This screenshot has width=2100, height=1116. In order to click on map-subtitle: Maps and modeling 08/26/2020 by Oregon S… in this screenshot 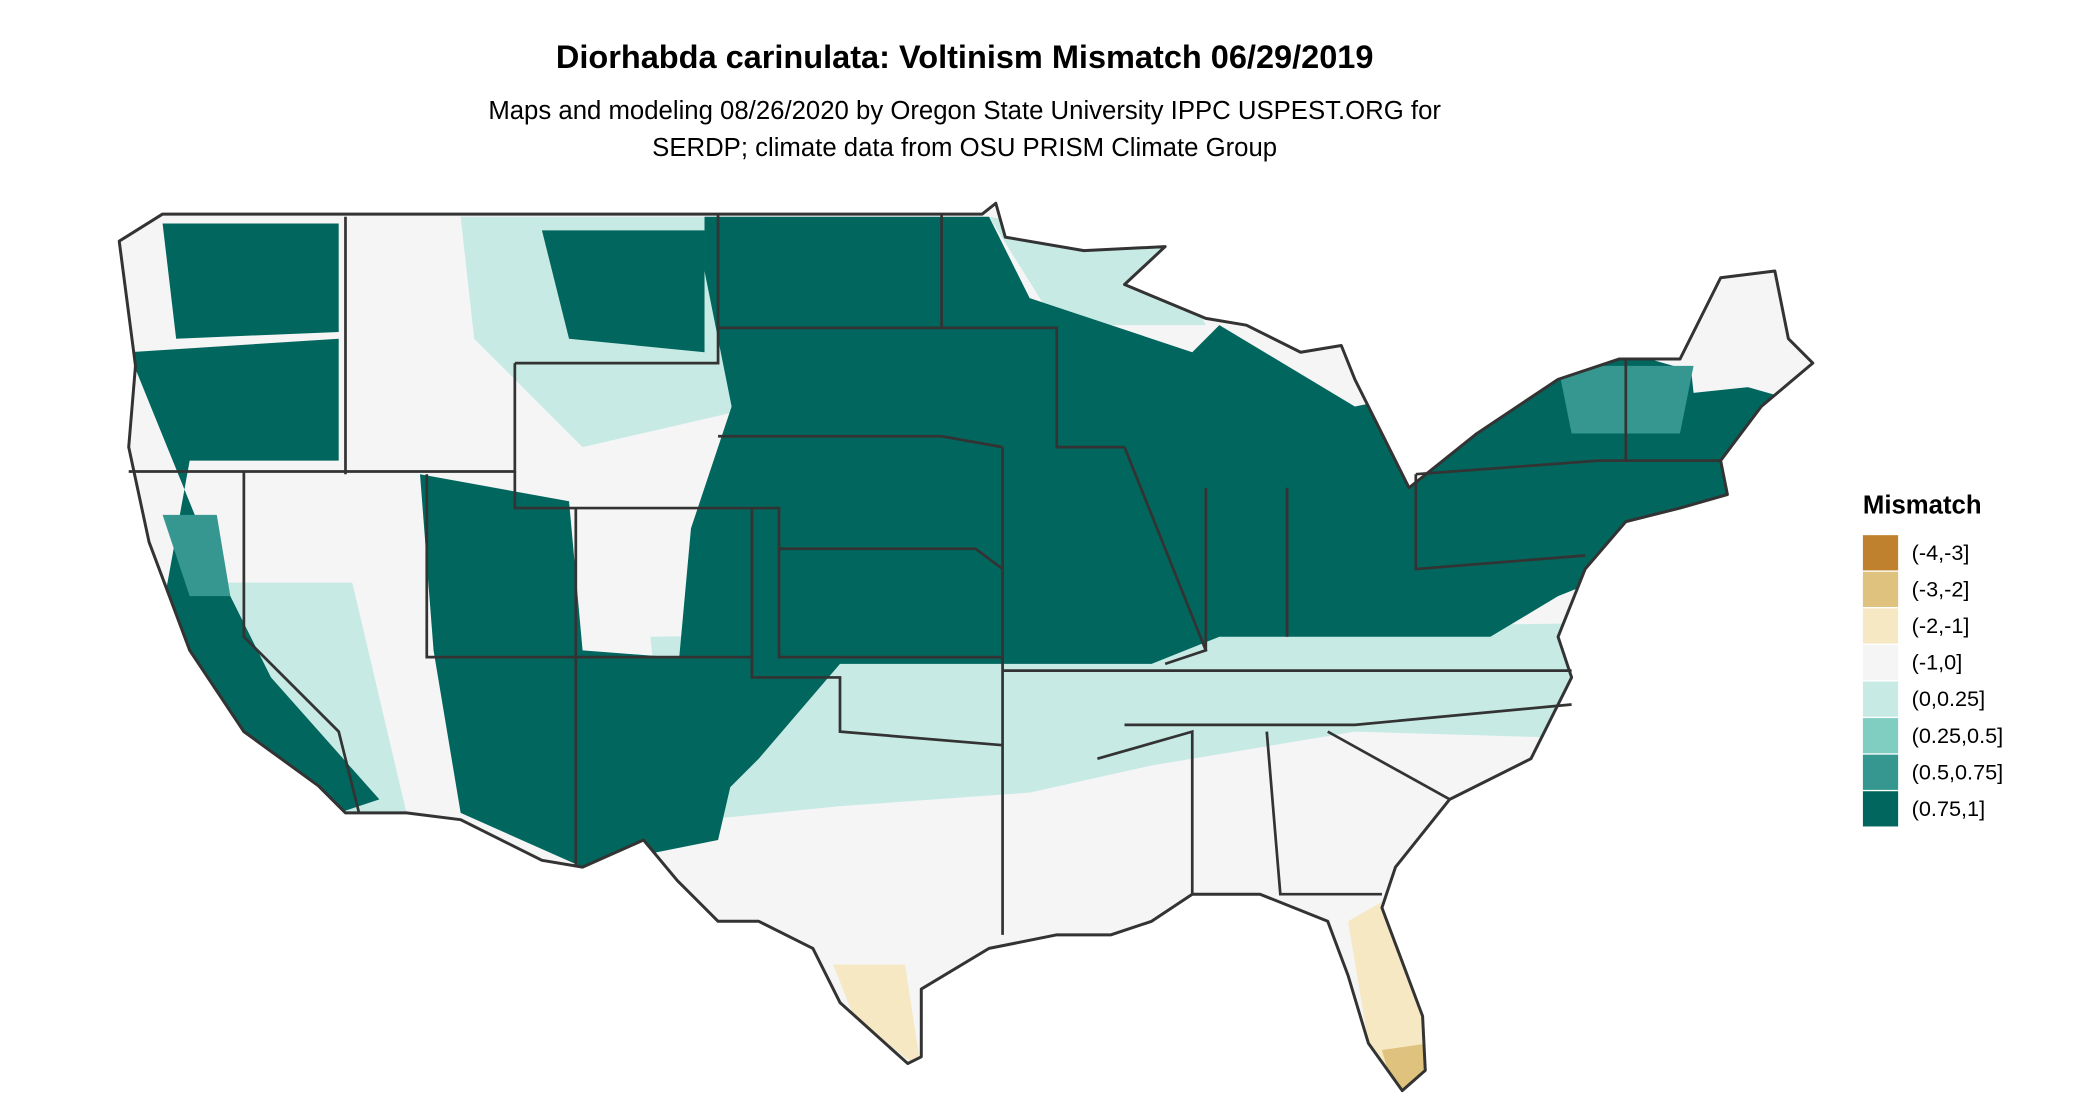, I will do `click(964, 111)`.